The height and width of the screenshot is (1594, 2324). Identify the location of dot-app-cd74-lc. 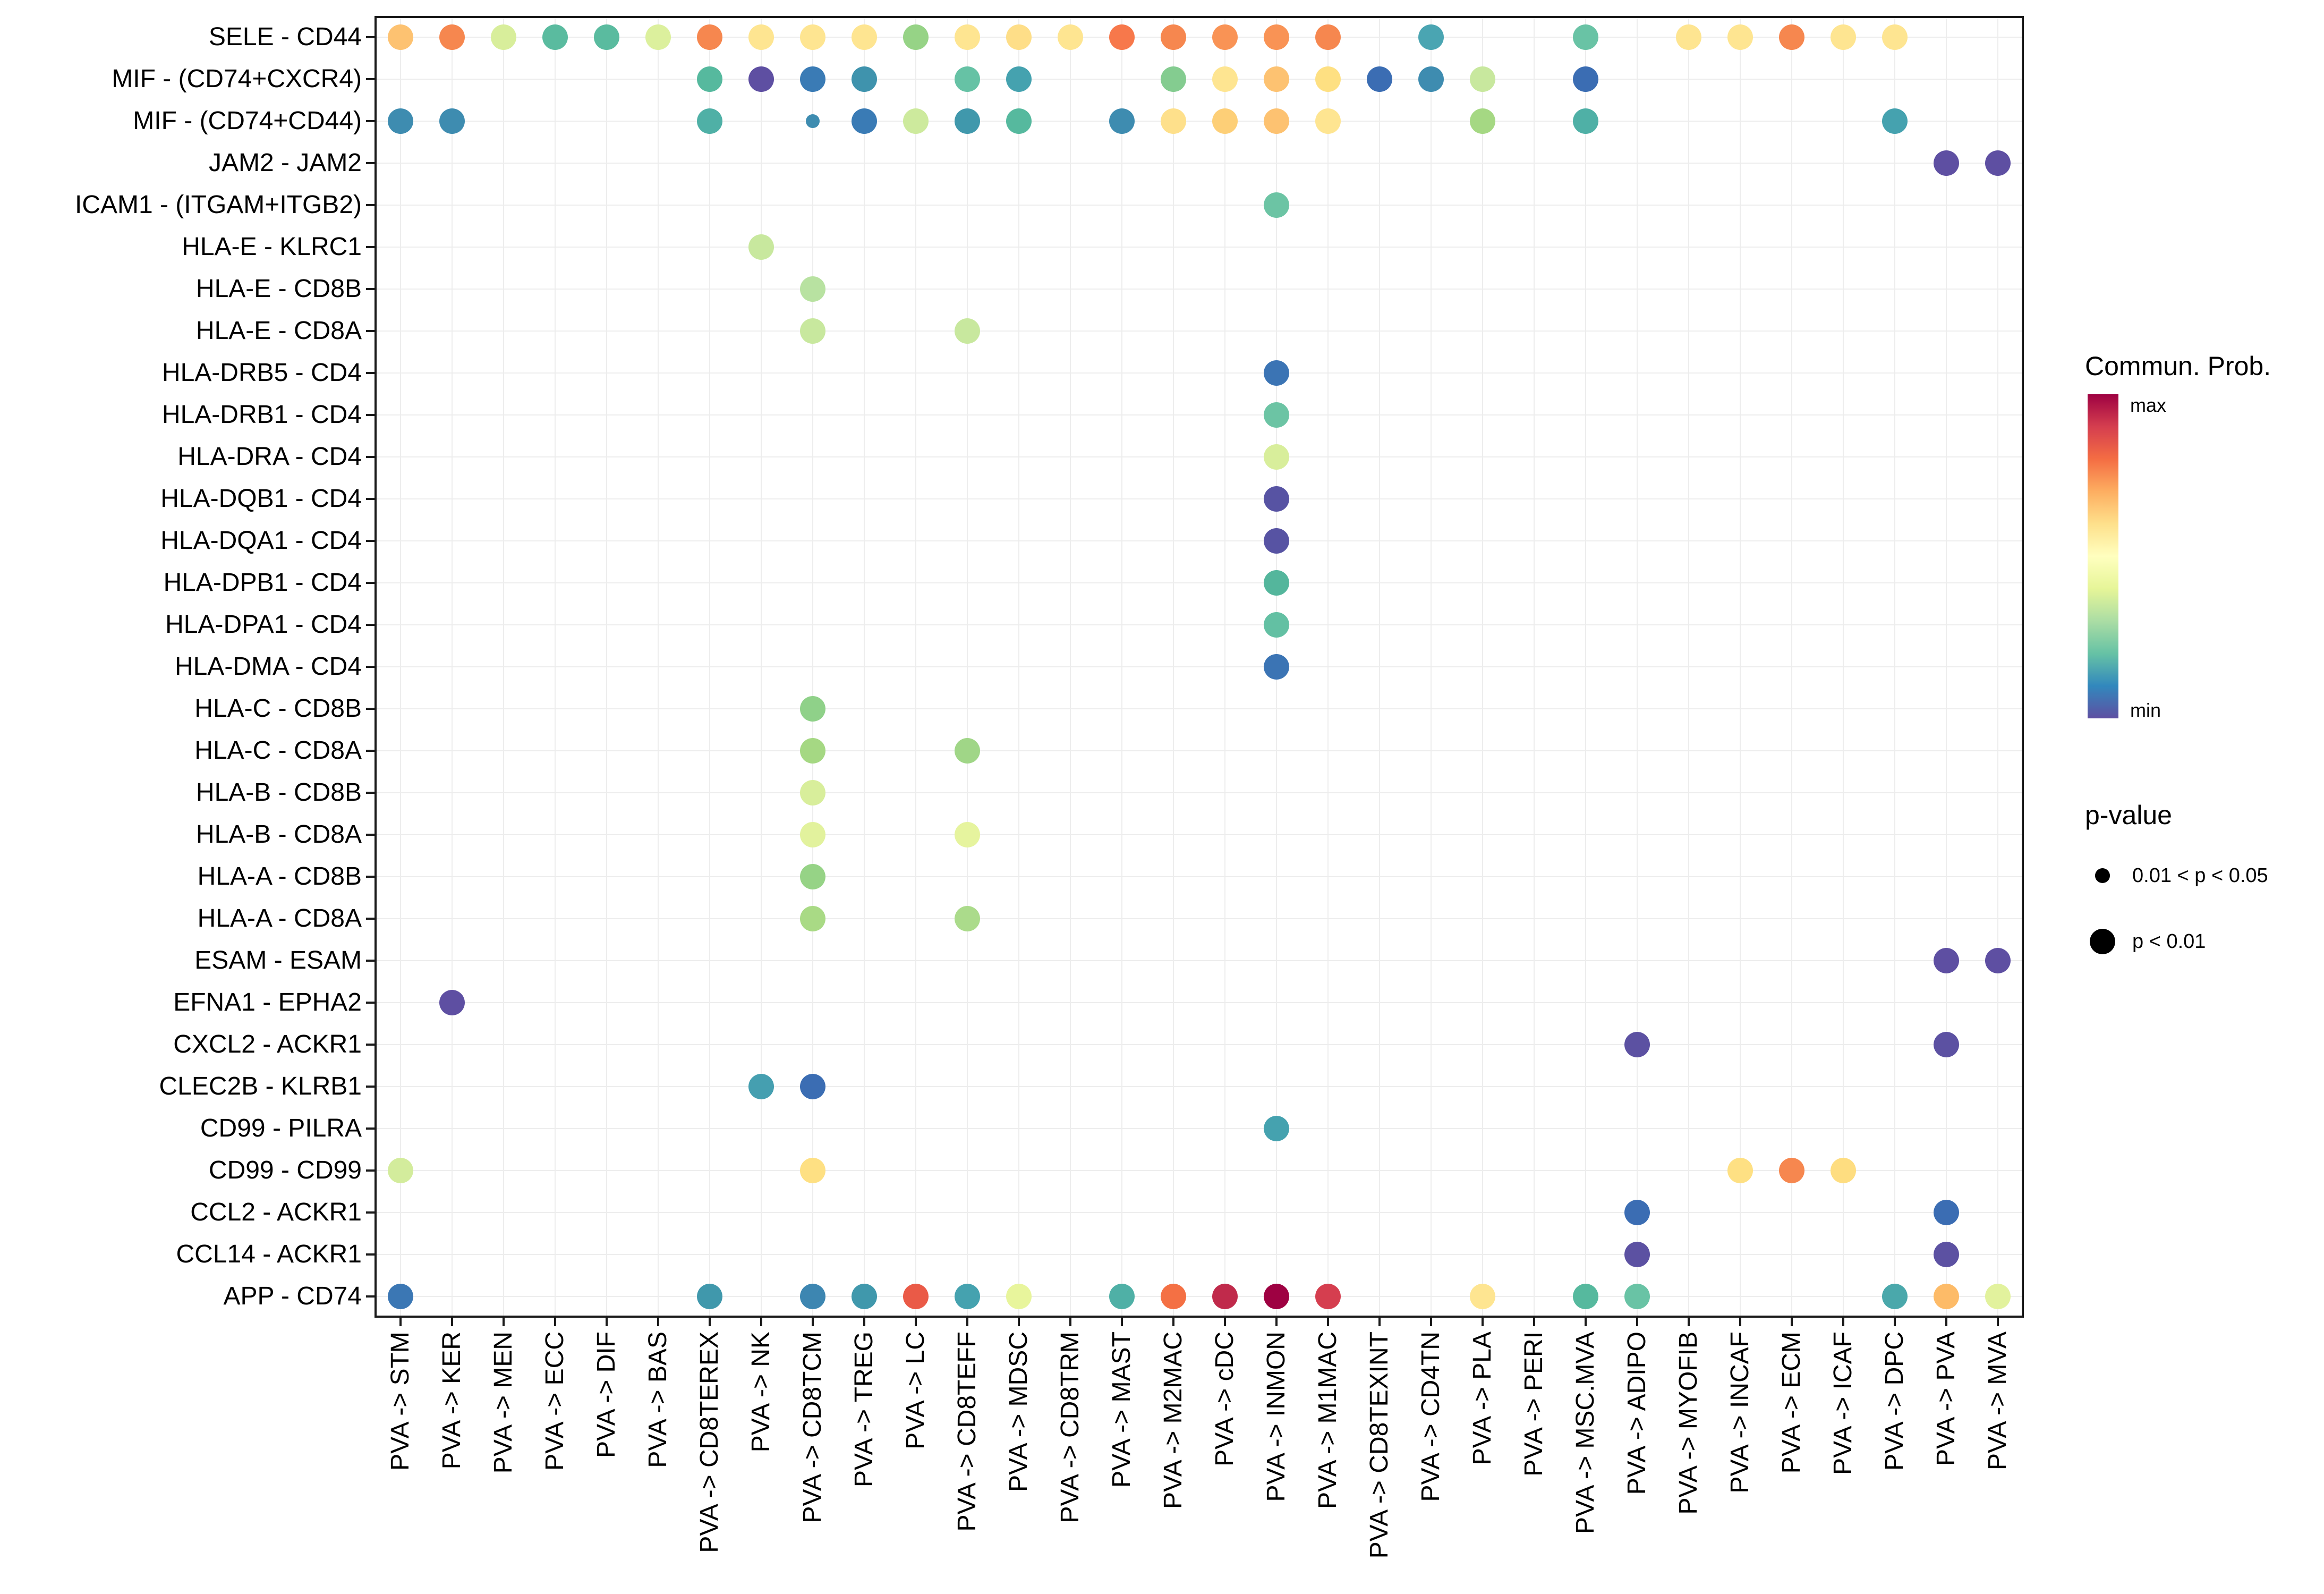
(916, 1297).